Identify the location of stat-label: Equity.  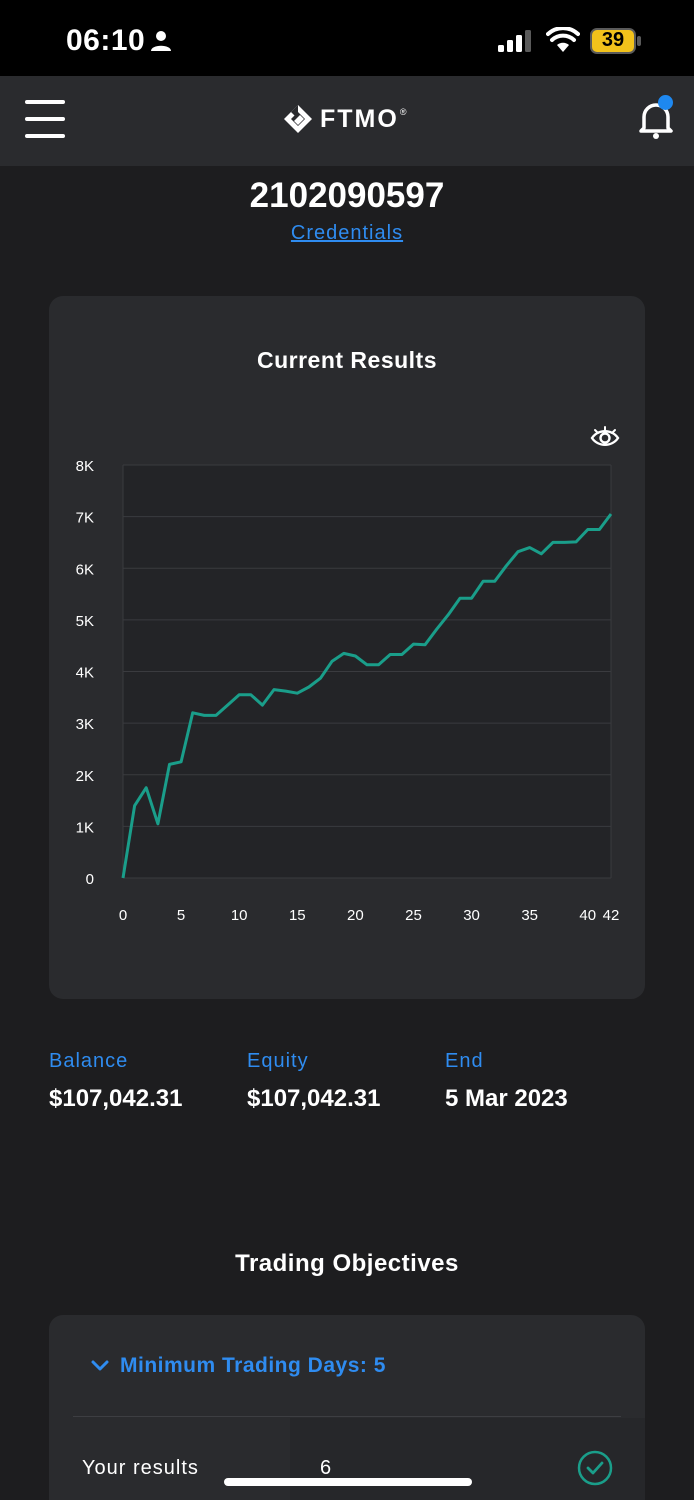
(278, 1061).